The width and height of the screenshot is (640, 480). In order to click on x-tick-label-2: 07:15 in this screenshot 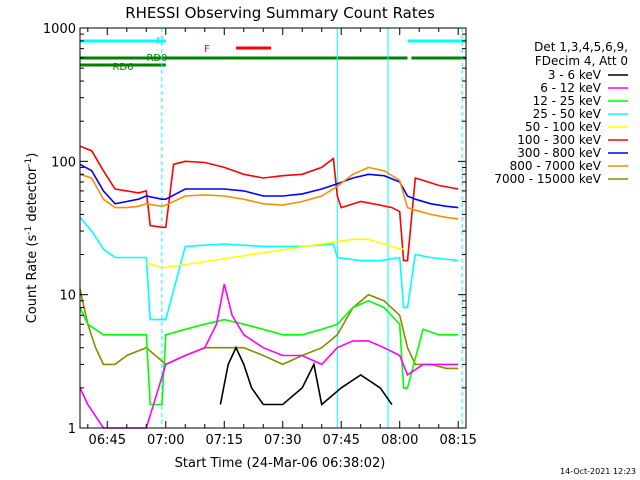, I will do `click(224, 440)`.